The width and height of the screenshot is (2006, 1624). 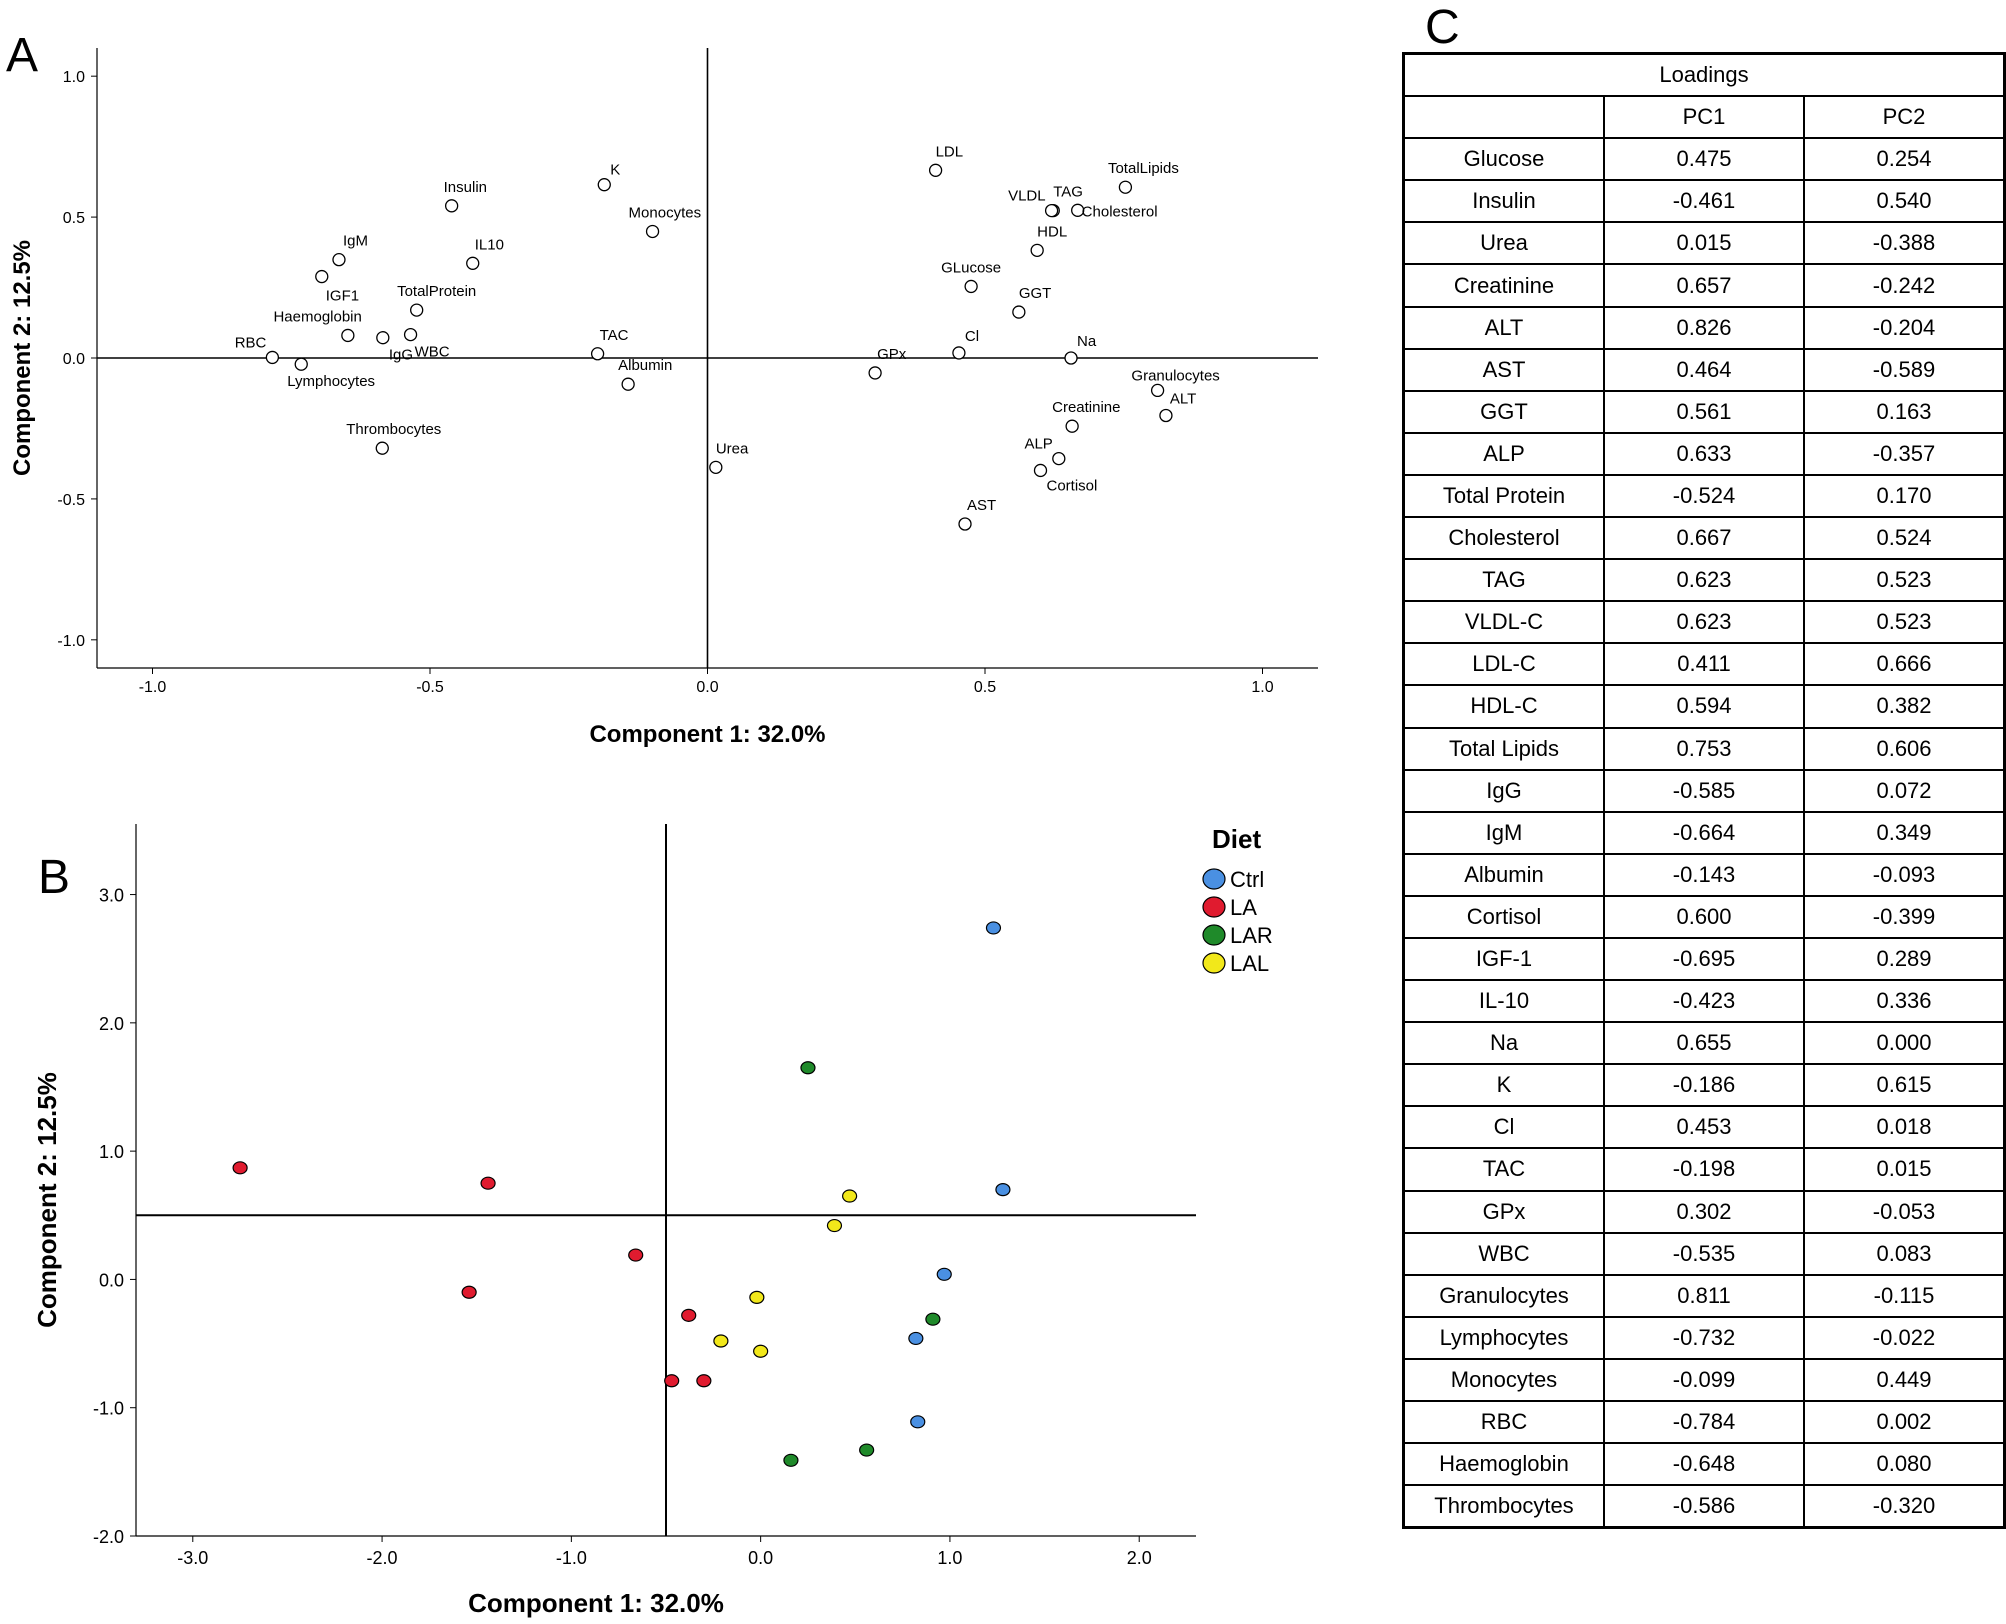 I want to click on table-cell: K, so click(x=1503, y=1085).